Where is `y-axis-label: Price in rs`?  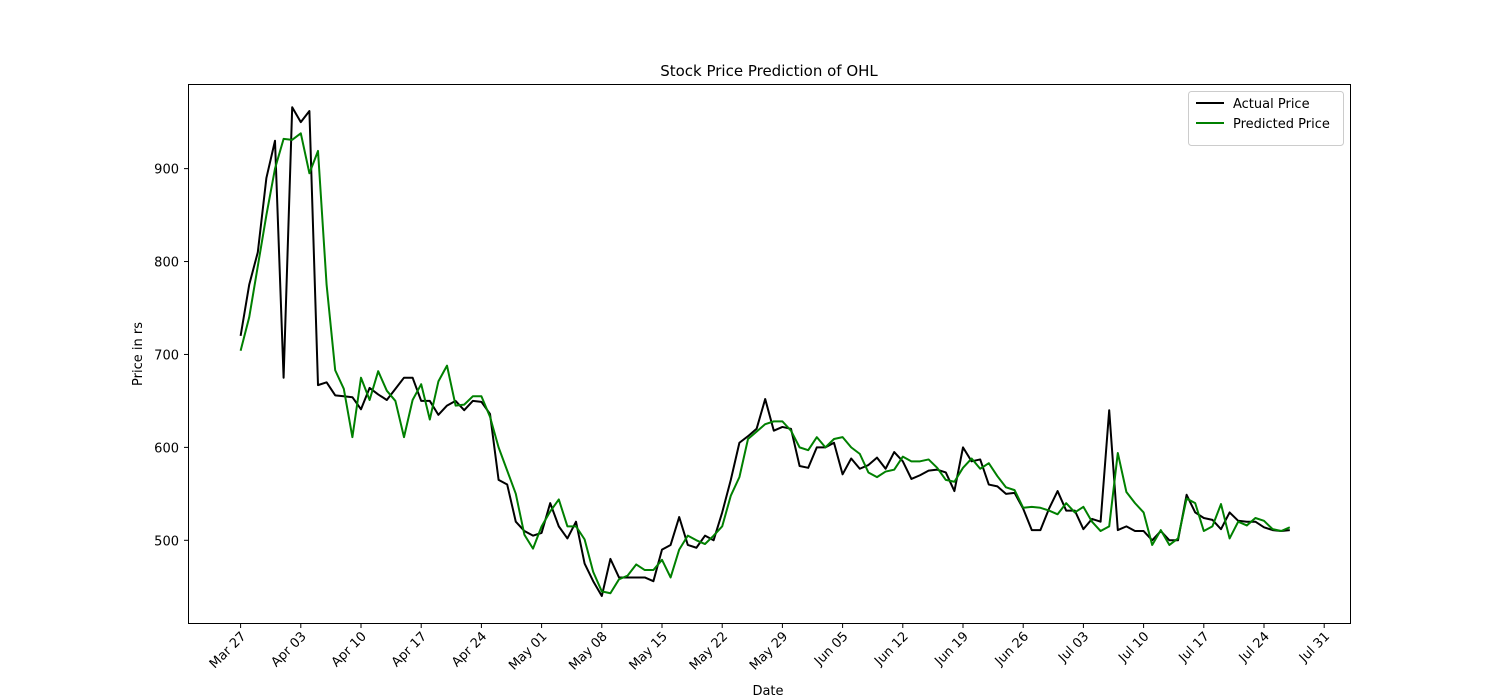 y-axis-label: Price in rs is located at coordinates (138, 354).